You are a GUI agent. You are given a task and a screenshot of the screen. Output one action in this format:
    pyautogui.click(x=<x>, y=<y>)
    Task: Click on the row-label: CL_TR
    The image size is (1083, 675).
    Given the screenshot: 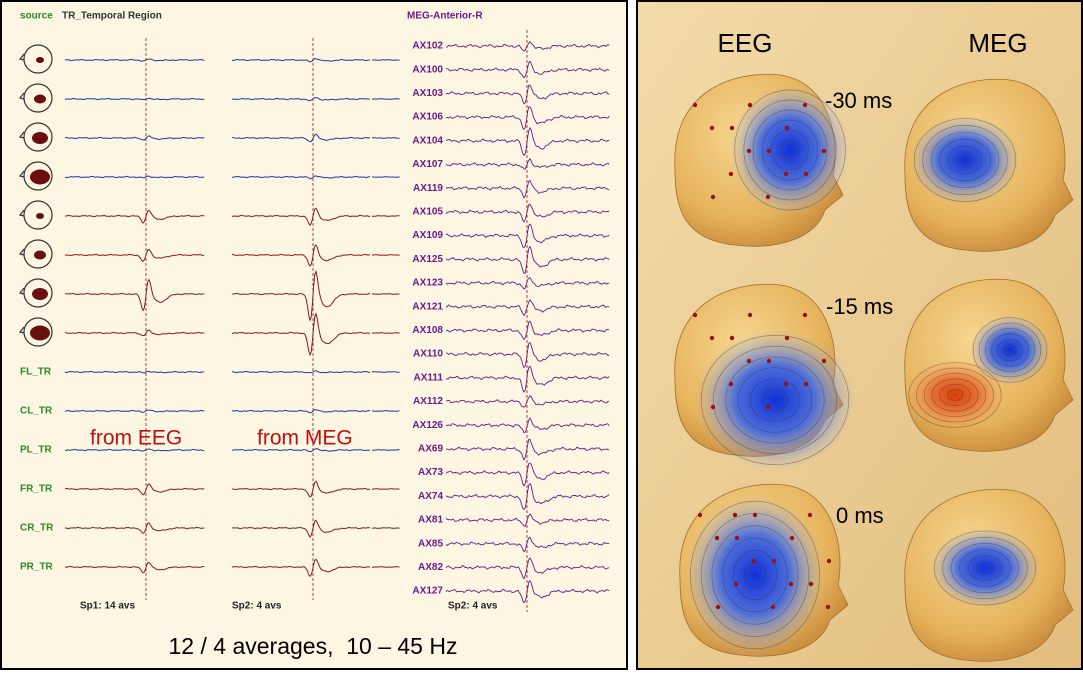 What is the action you would take?
    pyautogui.click(x=36, y=411)
    